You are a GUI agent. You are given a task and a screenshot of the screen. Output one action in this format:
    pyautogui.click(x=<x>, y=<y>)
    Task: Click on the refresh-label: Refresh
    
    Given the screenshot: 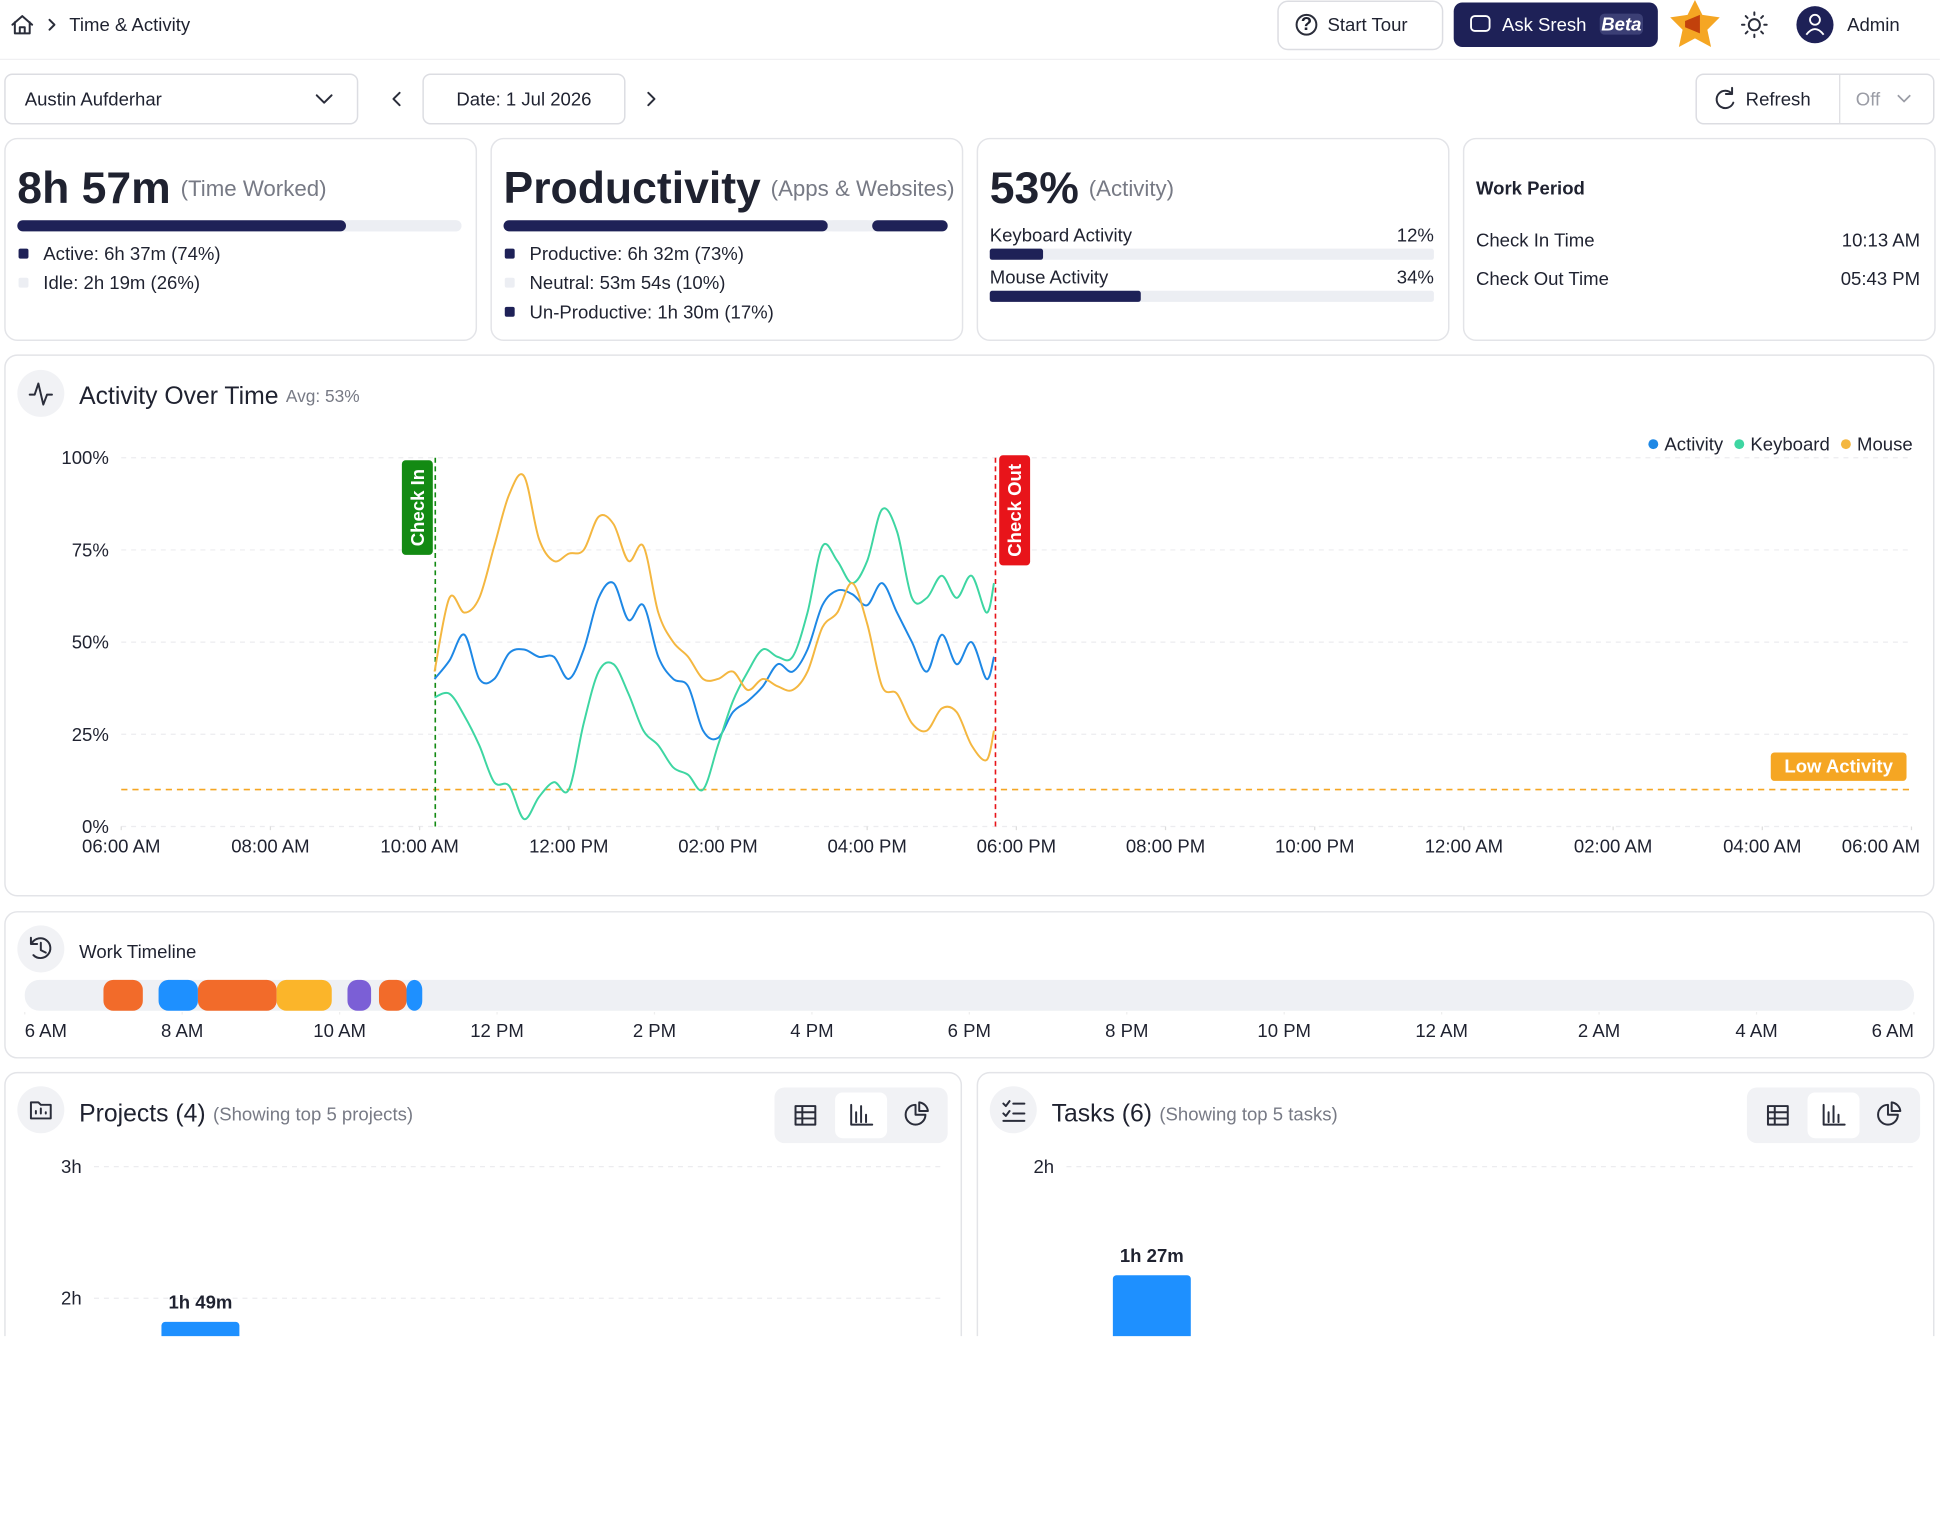 What is the action you would take?
    pyautogui.click(x=1778, y=98)
    